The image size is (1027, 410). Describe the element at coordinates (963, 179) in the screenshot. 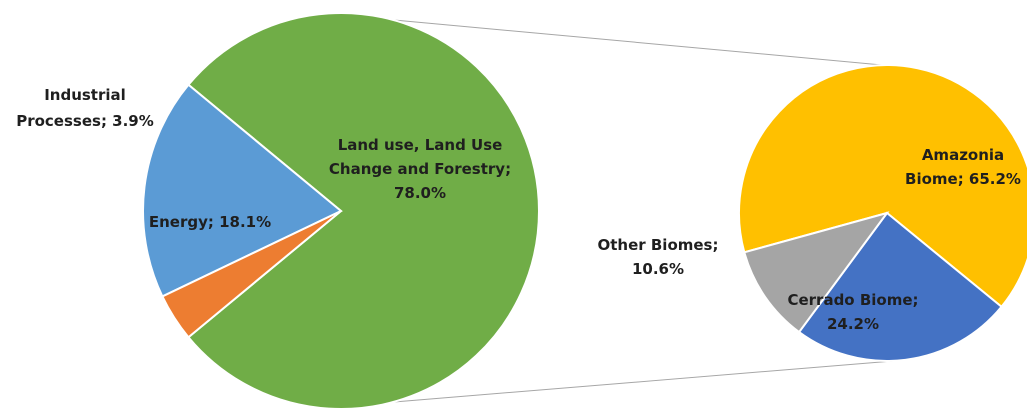

I see `label-line: Biome; 65.2%` at that location.